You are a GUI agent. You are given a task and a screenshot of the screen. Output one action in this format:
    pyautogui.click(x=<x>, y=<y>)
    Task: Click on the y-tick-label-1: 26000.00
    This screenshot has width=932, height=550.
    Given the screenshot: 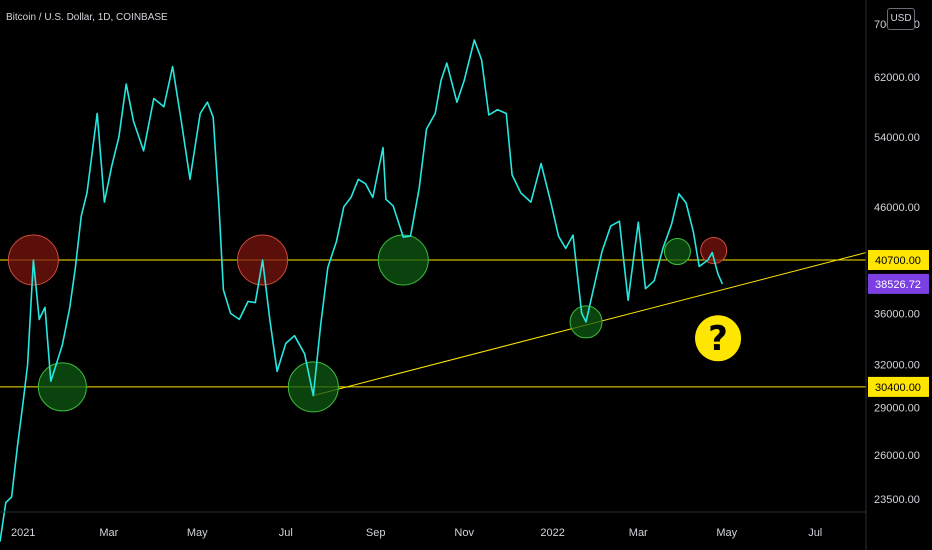 What is the action you would take?
    pyautogui.click(x=897, y=456)
    